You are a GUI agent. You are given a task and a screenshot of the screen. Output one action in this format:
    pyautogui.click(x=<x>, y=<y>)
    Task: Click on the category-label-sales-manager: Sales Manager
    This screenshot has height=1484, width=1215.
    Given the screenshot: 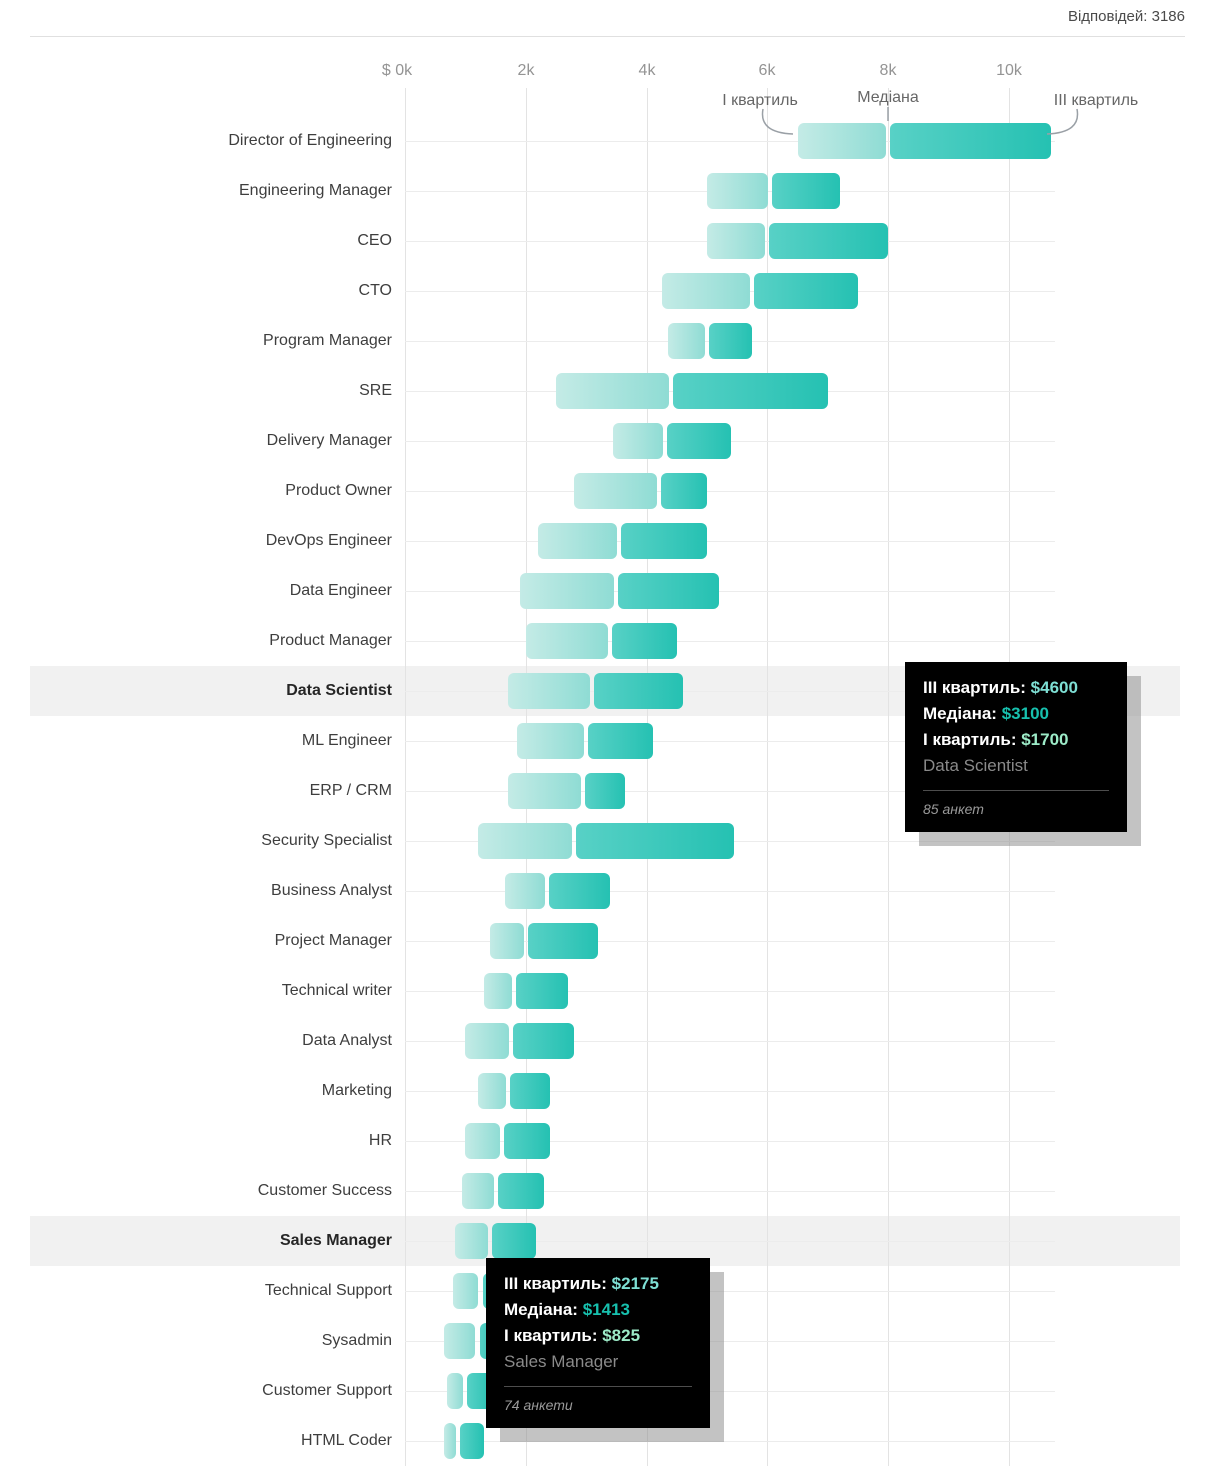 What is the action you would take?
    pyautogui.click(x=335, y=1240)
    